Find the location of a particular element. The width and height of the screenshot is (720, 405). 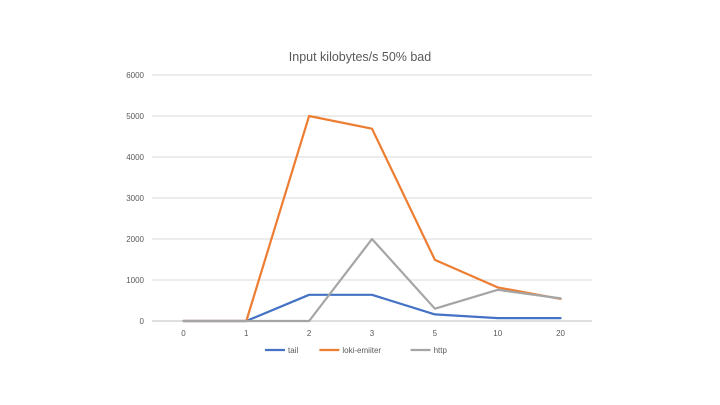

y-axis-ticks: 0 1000 2000 3000 4000 5000 6000 is located at coordinates (135, 198).